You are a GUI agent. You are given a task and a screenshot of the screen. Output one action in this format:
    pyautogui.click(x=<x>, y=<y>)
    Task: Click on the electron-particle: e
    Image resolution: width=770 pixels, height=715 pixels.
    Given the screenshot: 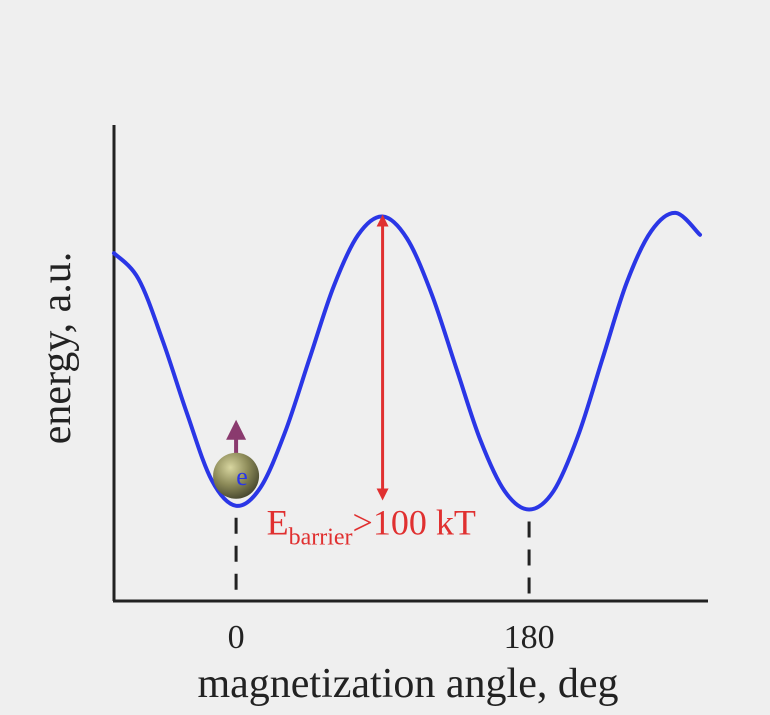 What is the action you would take?
    pyautogui.click(x=236, y=459)
    